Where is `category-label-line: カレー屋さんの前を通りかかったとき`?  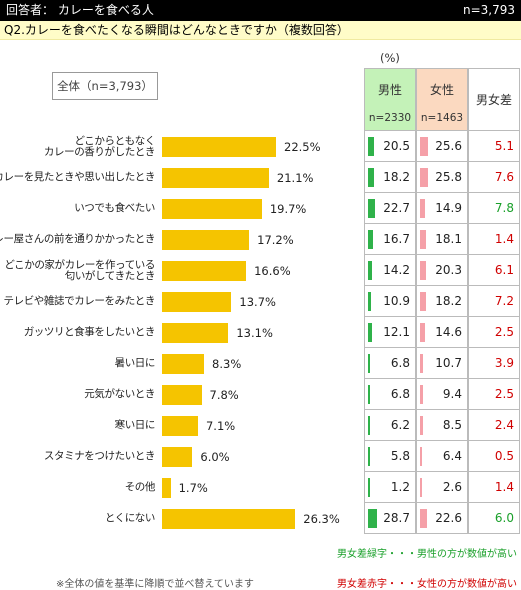 category-label-line: カレー屋さんの前を通りかかったとき is located at coordinates (77, 239).